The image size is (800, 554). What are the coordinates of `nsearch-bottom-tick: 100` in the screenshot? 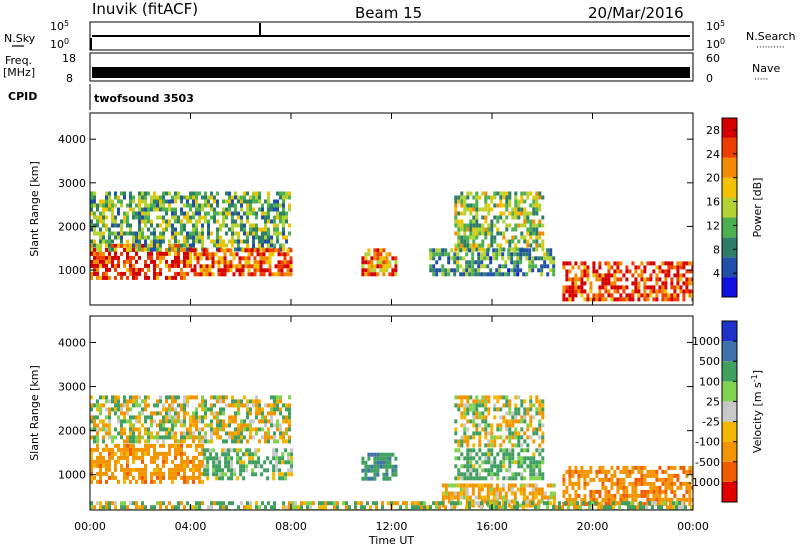 It's located at (715, 44).